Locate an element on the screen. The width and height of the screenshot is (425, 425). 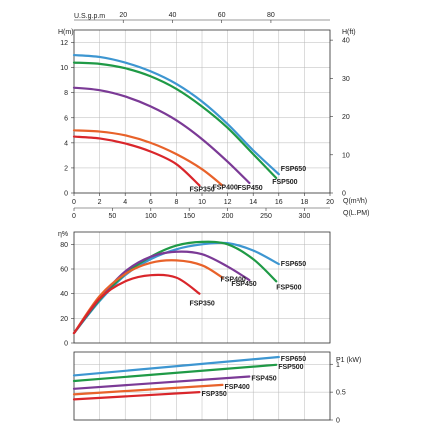
right-tick-label: 40 is located at coordinates (346, 41).